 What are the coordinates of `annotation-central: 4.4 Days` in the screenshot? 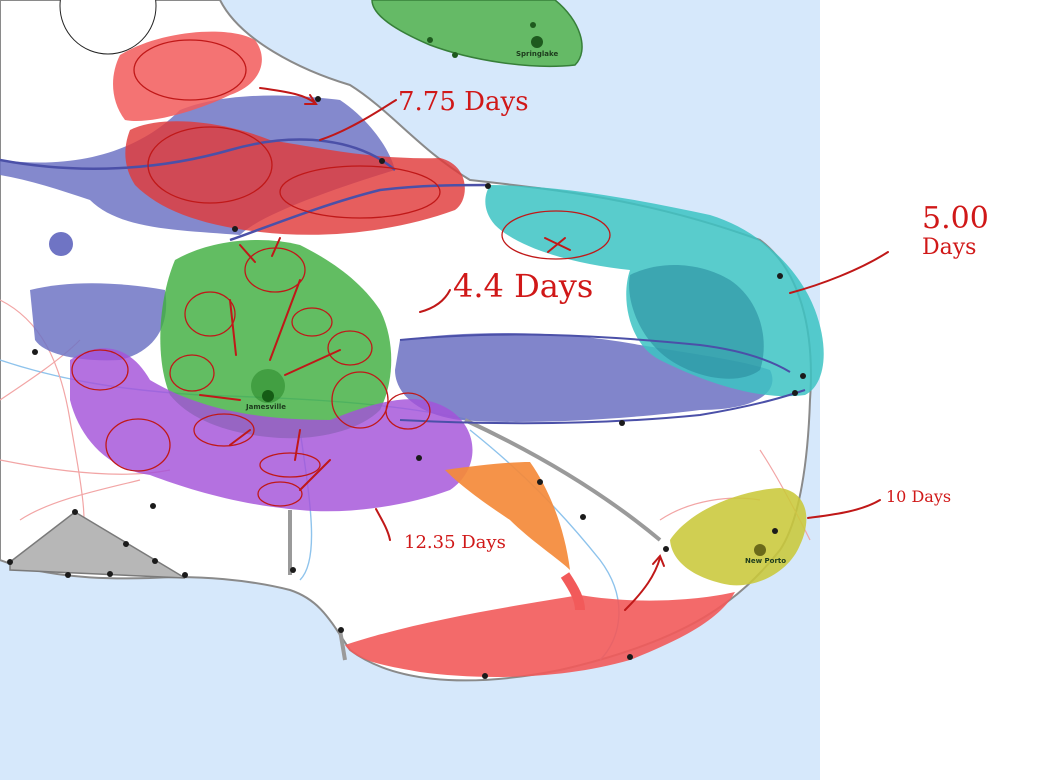 It's located at (523, 286).